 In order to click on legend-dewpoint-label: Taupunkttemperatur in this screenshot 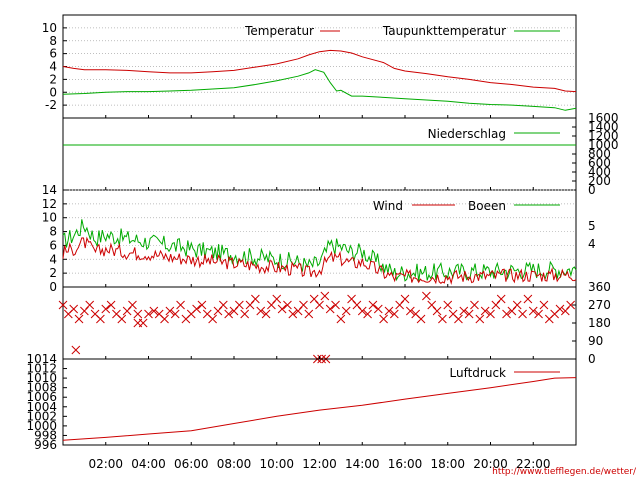, I will do `click(444, 31)`.